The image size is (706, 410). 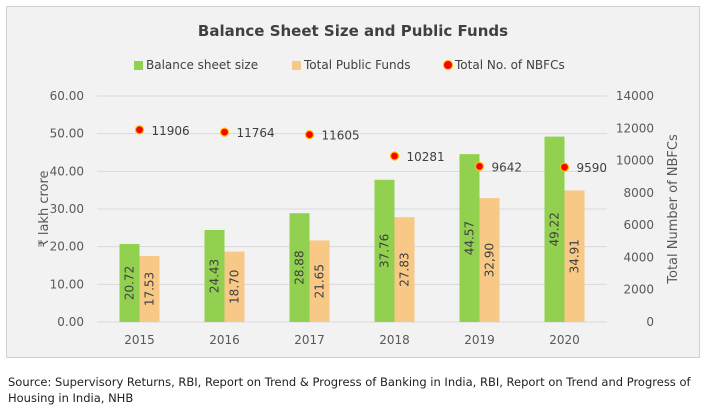 What do you see at coordinates (138, 65) in the screenshot?
I see `legend-swatch-green` at bounding box center [138, 65].